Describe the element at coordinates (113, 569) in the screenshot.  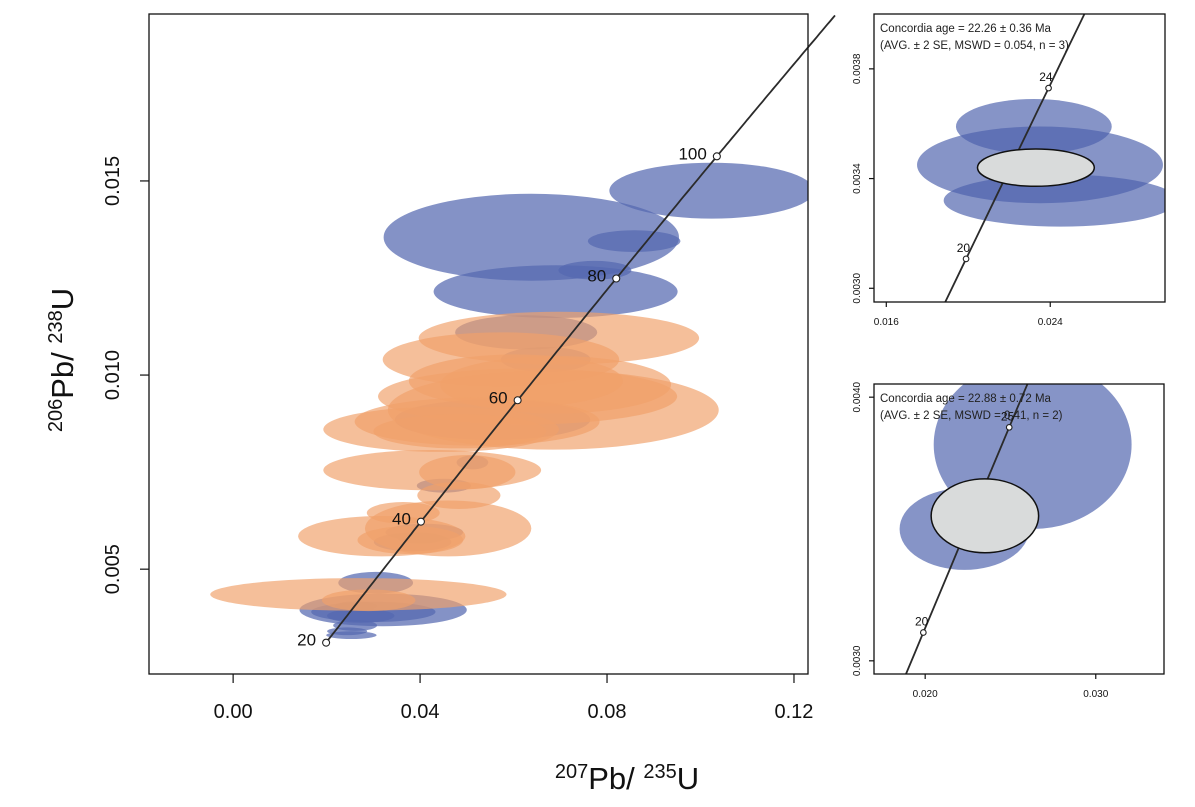
I see `main-chart-y-tick-label-0: 0.005` at that location.